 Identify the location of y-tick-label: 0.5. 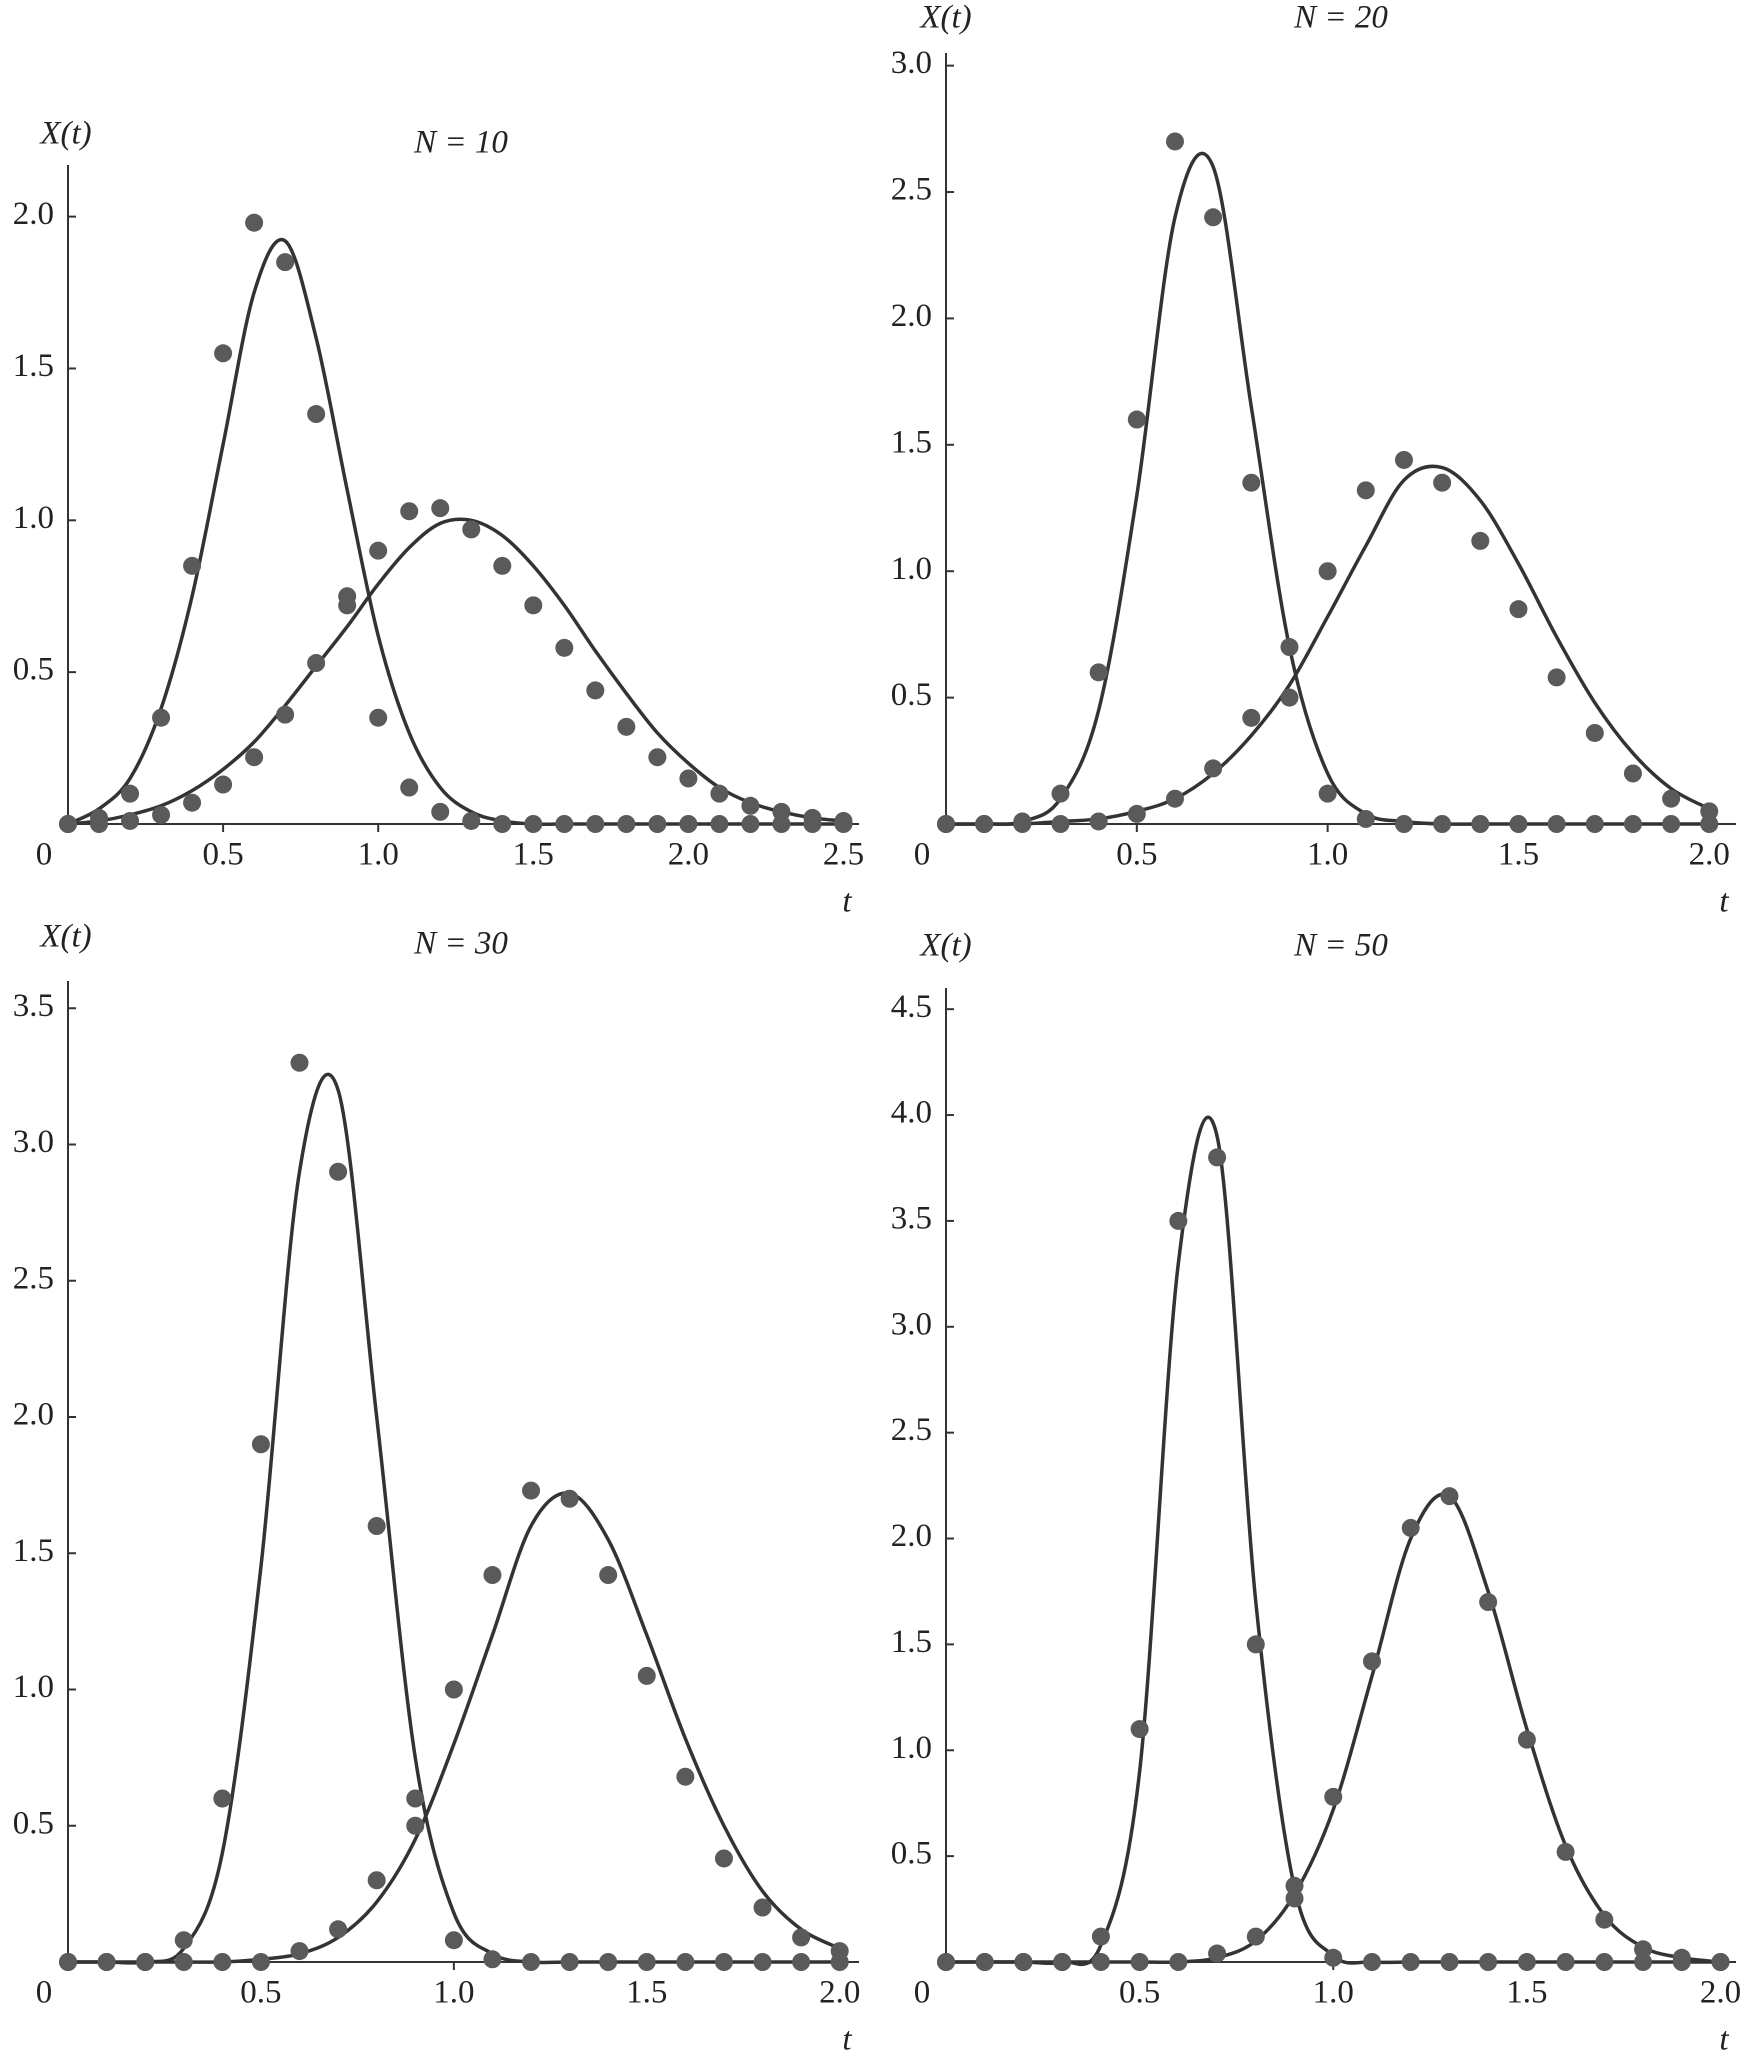
(911, 1854).